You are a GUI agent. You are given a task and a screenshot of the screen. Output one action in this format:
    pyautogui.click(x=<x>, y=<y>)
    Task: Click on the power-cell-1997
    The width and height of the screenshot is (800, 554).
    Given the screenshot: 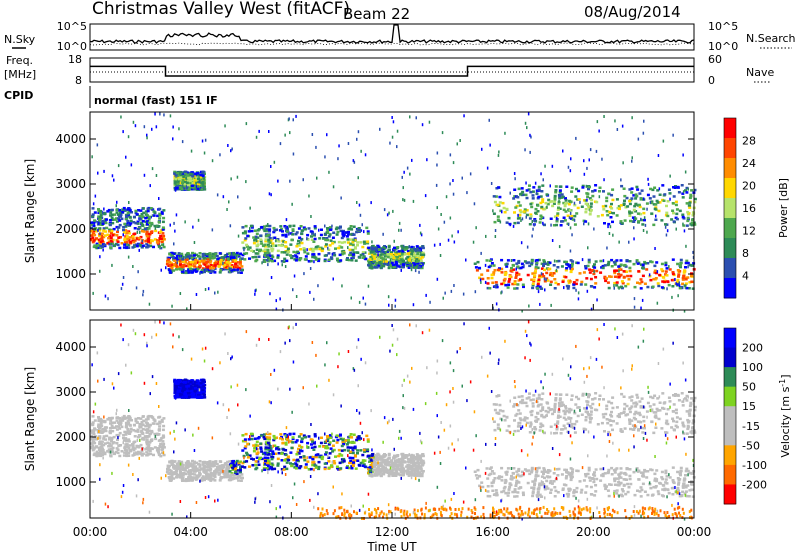 What is the action you would take?
    pyautogui.click(x=506, y=273)
    